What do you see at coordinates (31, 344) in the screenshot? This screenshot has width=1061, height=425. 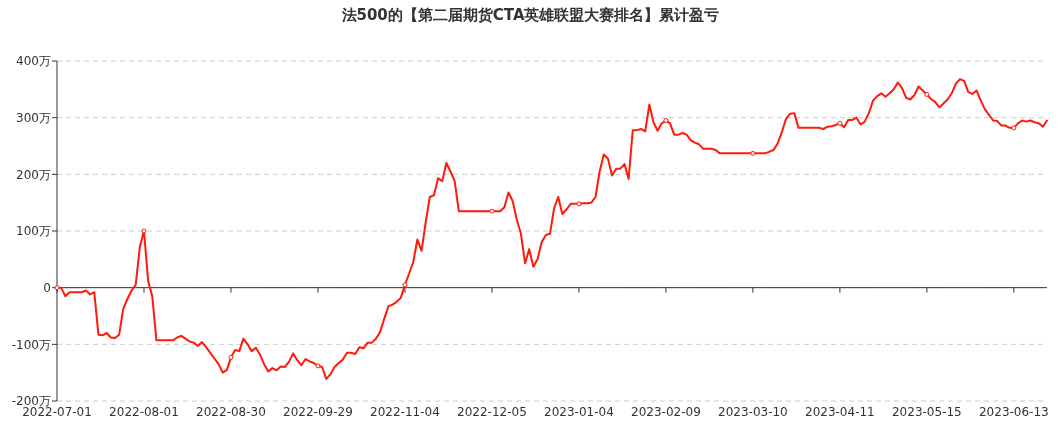 I see `y-tick-label: -100万` at bounding box center [31, 344].